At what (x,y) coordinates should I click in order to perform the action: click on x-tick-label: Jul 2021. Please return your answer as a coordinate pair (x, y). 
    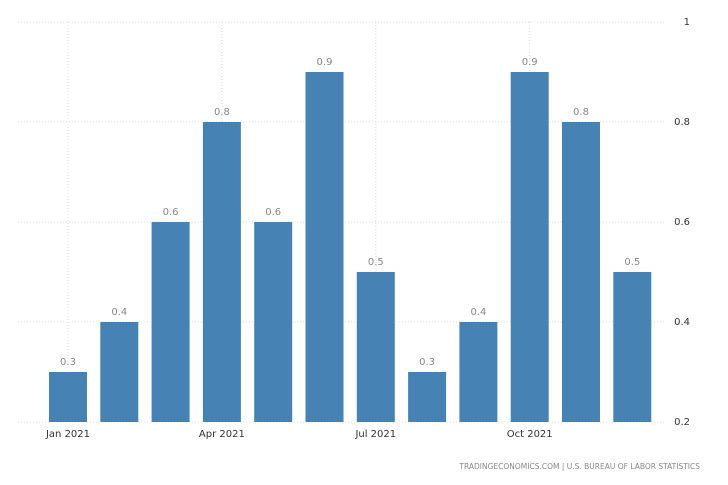
    Looking at the image, I should click on (375, 434).